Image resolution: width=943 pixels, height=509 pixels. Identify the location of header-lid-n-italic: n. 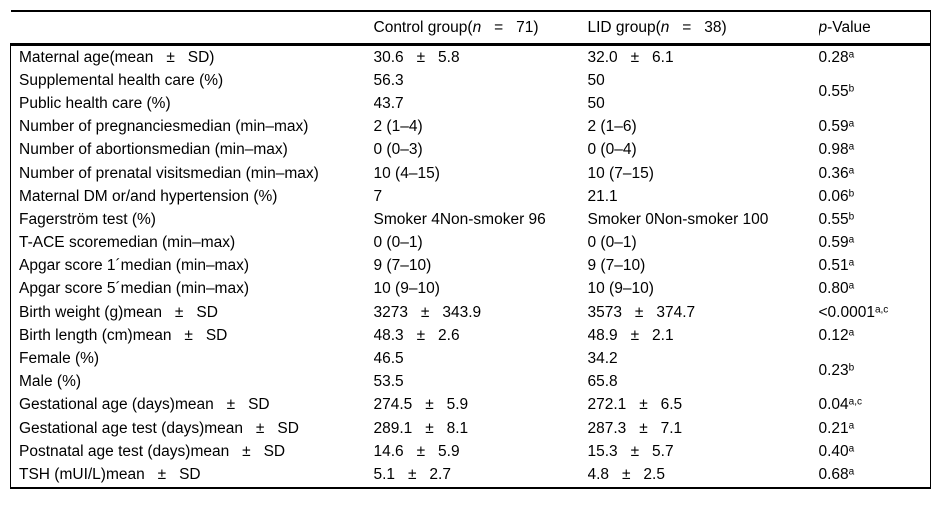
(665, 27).